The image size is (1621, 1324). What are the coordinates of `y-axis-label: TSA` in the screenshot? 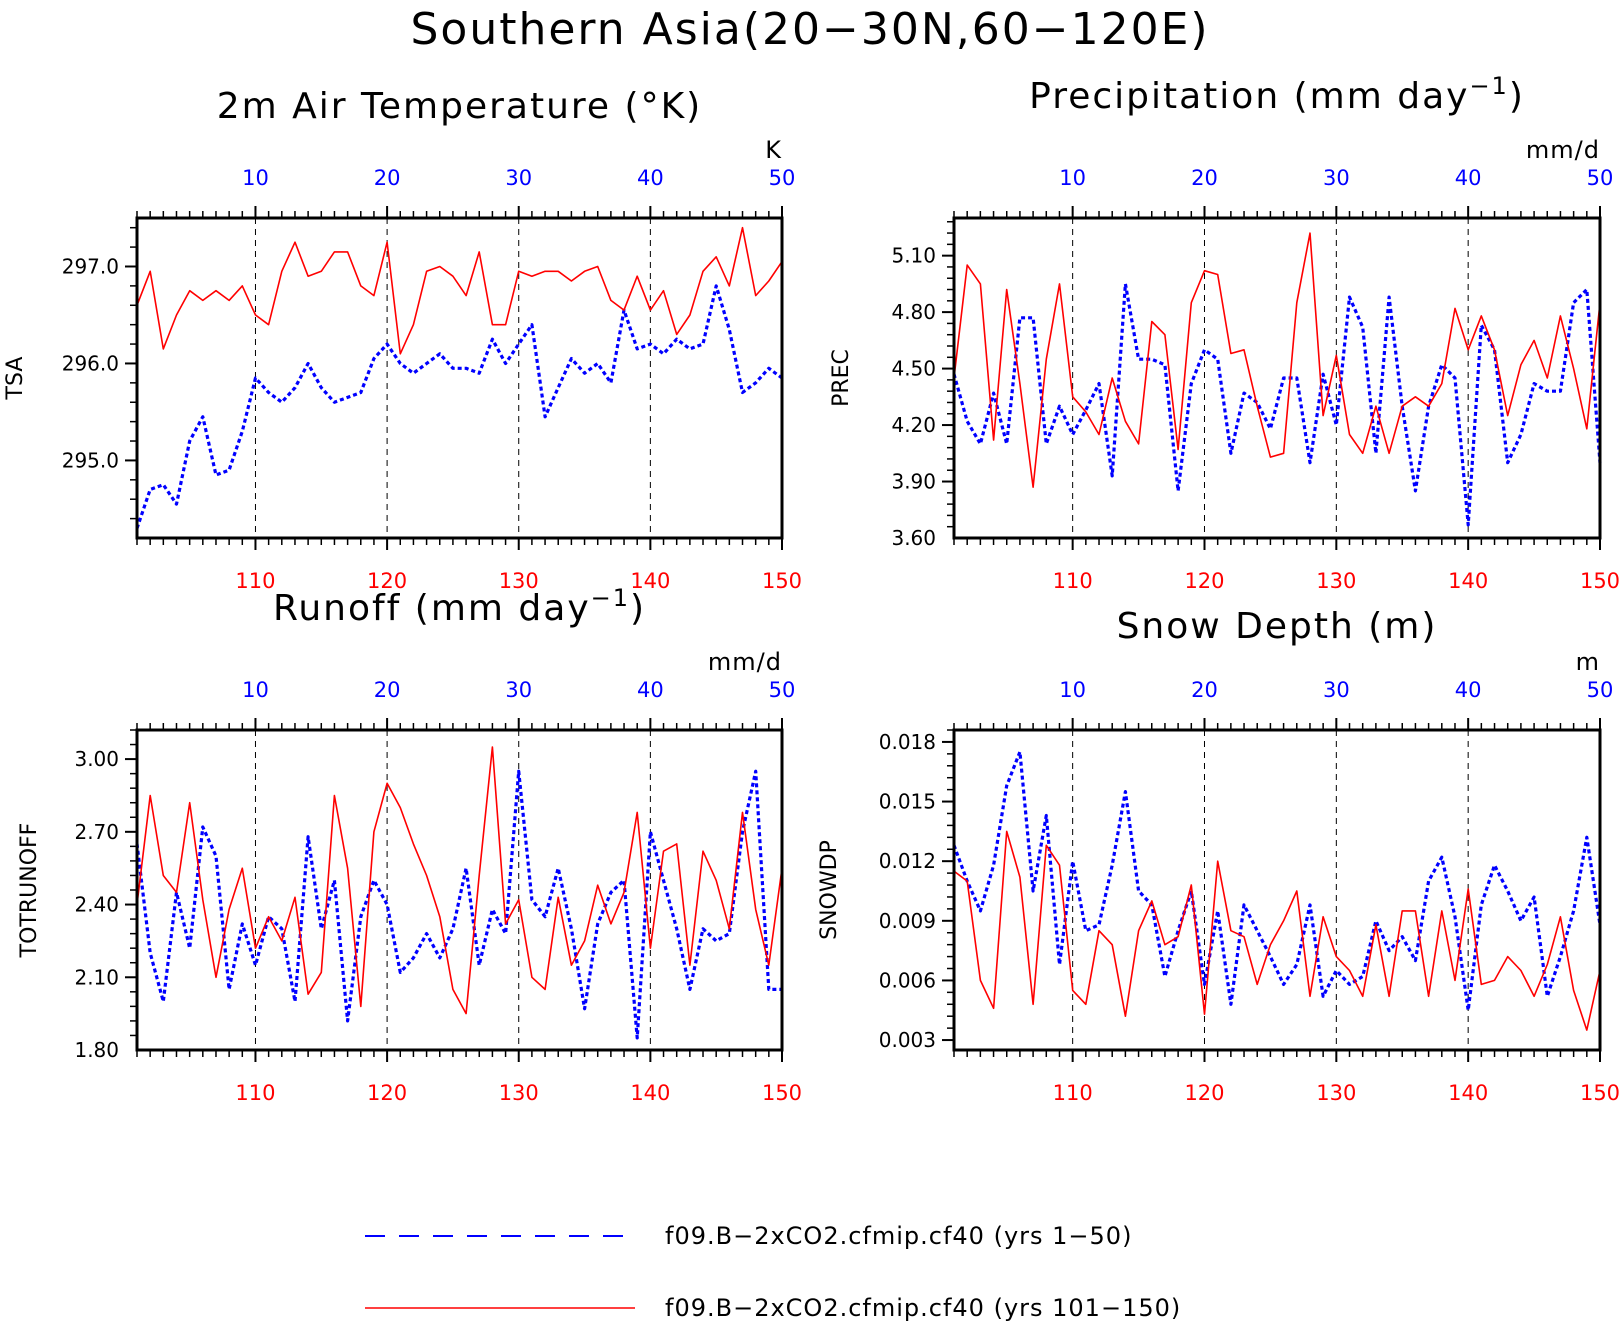 It's located at (15, 379).